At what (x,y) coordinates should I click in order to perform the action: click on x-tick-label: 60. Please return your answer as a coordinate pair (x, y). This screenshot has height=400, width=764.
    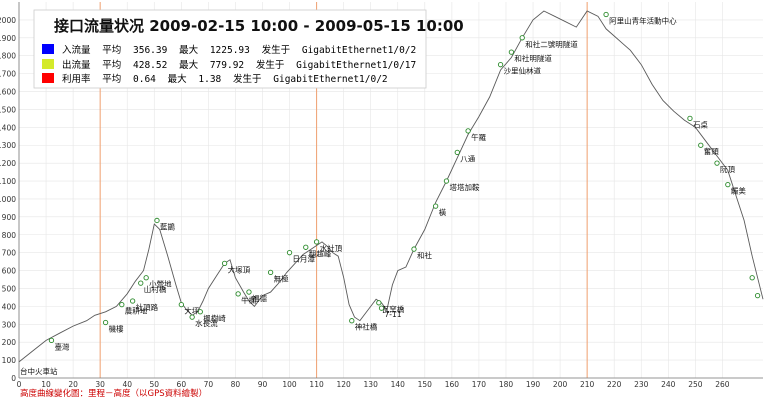
    Looking at the image, I should click on (182, 384).